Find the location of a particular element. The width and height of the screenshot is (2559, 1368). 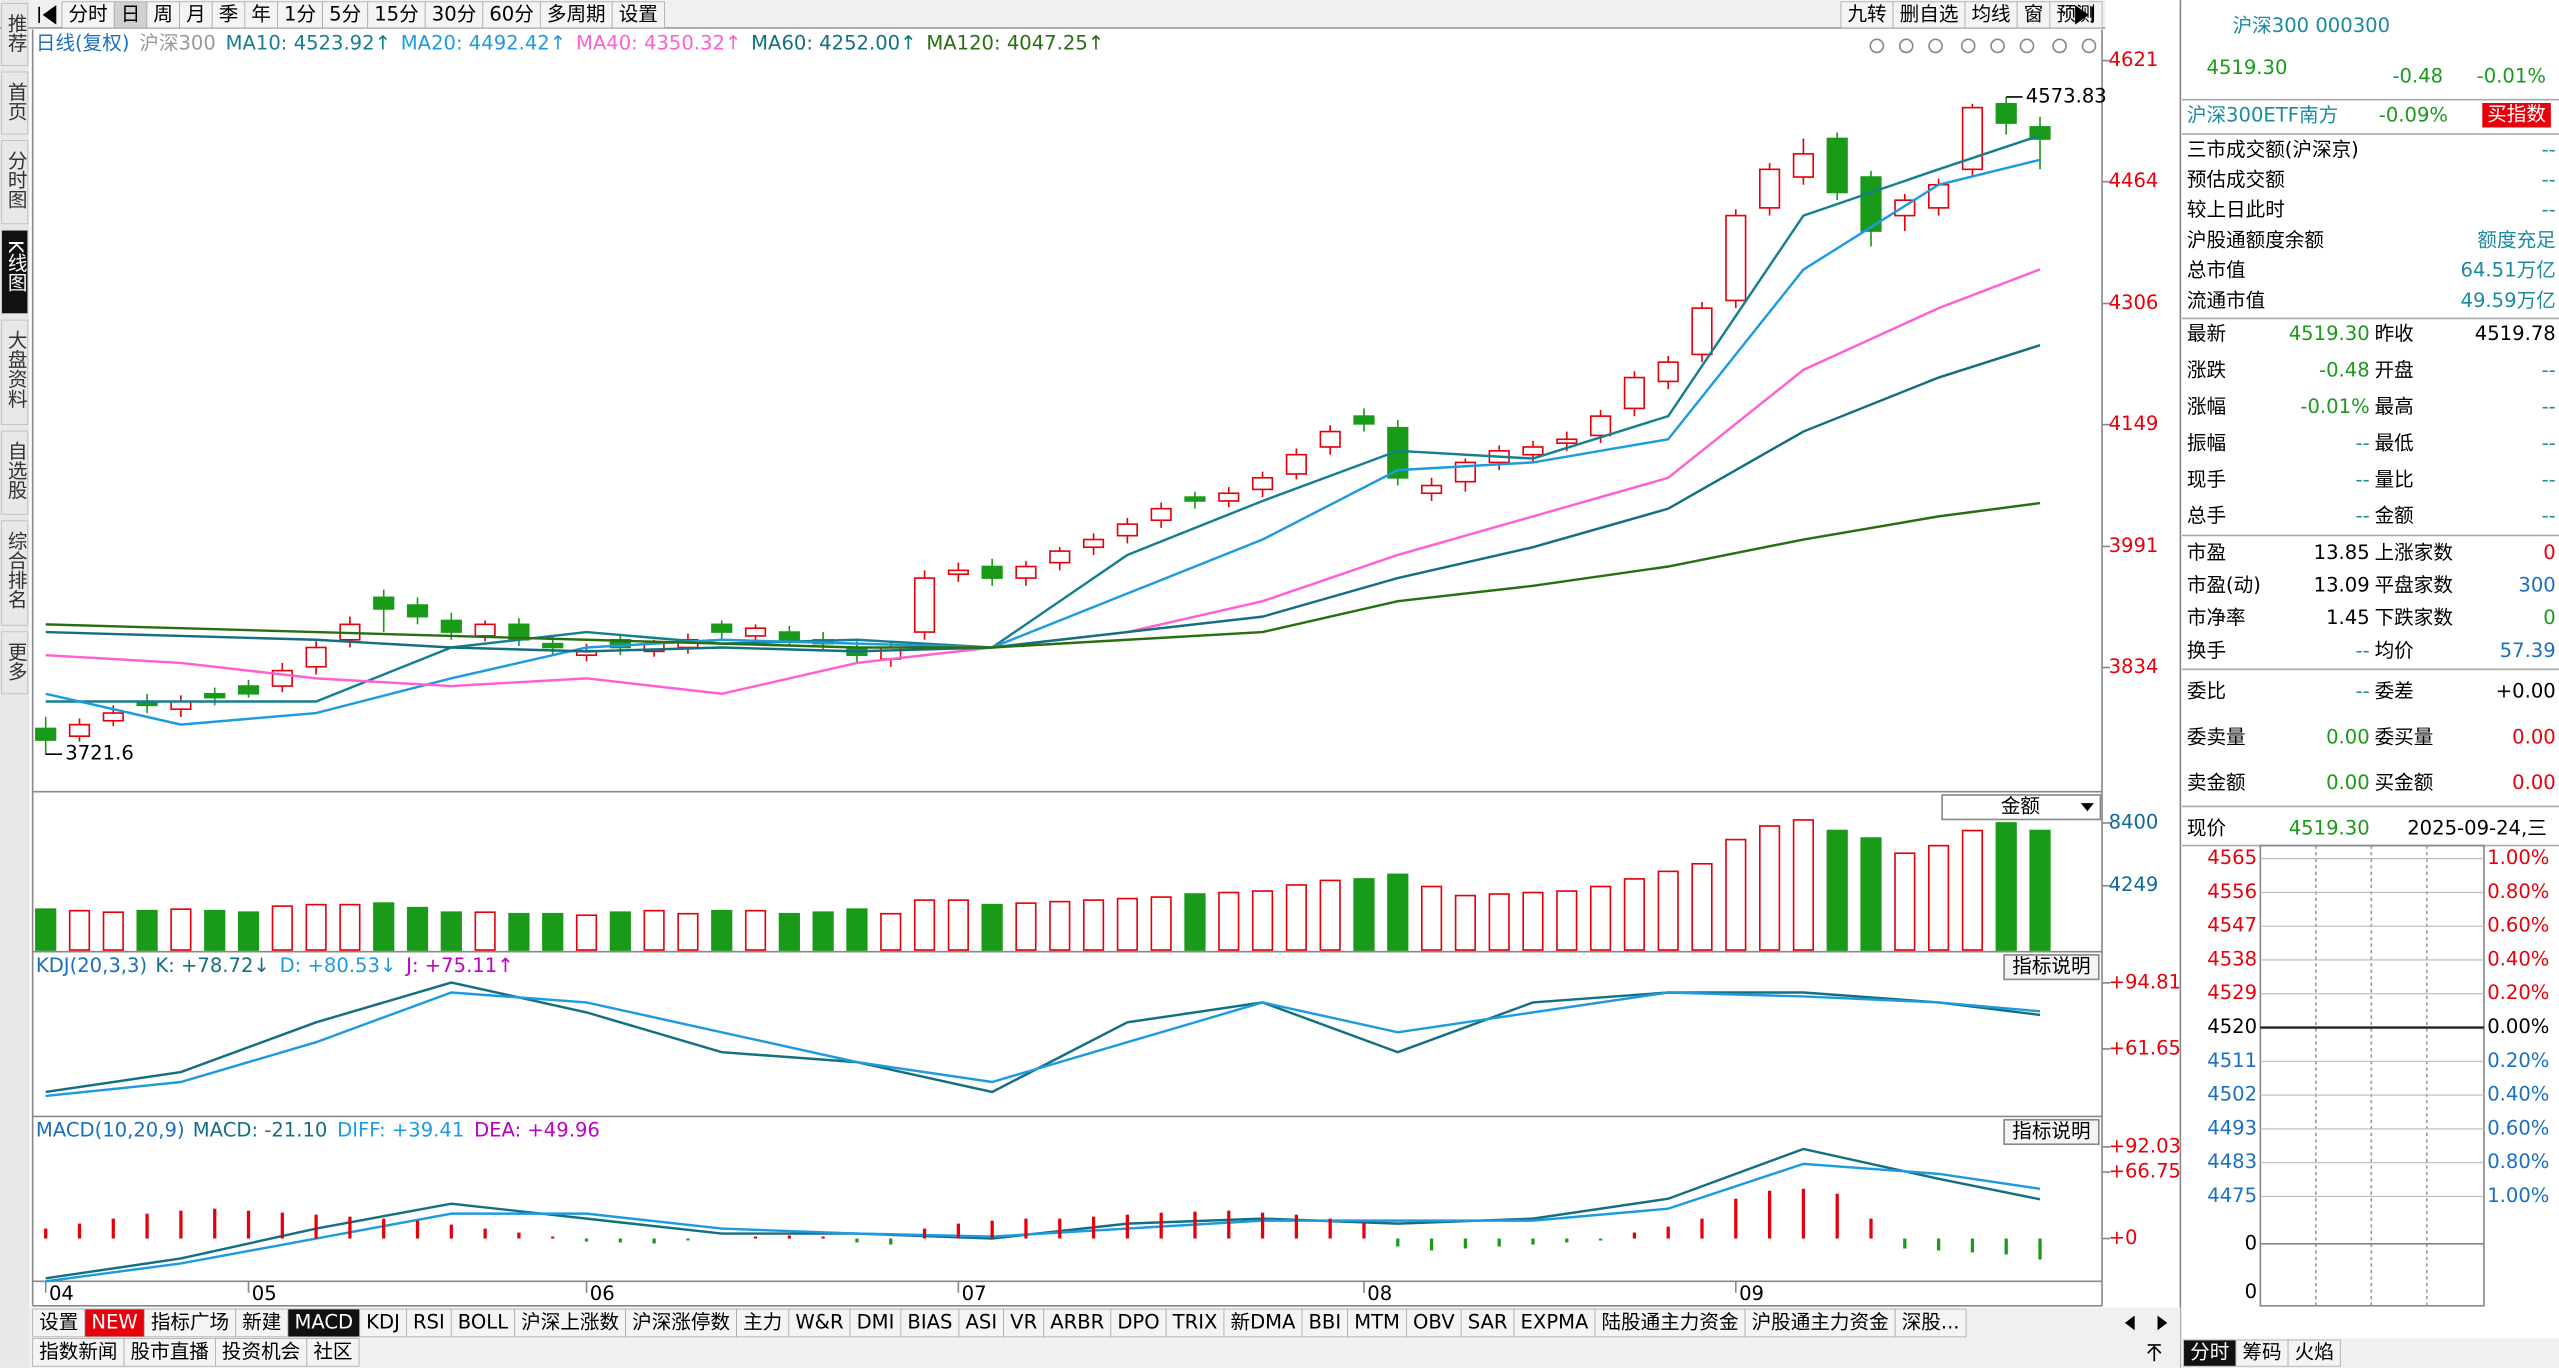

tab-label: KDJ is located at coordinates (383, 1321).